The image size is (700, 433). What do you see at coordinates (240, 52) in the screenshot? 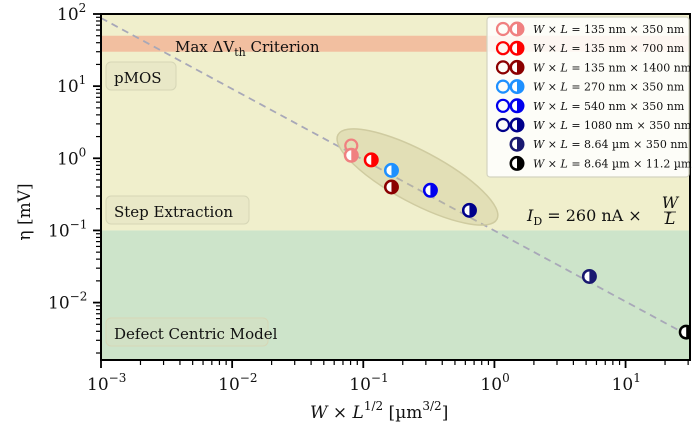
I see `max-dvth-sub: th` at bounding box center [240, 52].